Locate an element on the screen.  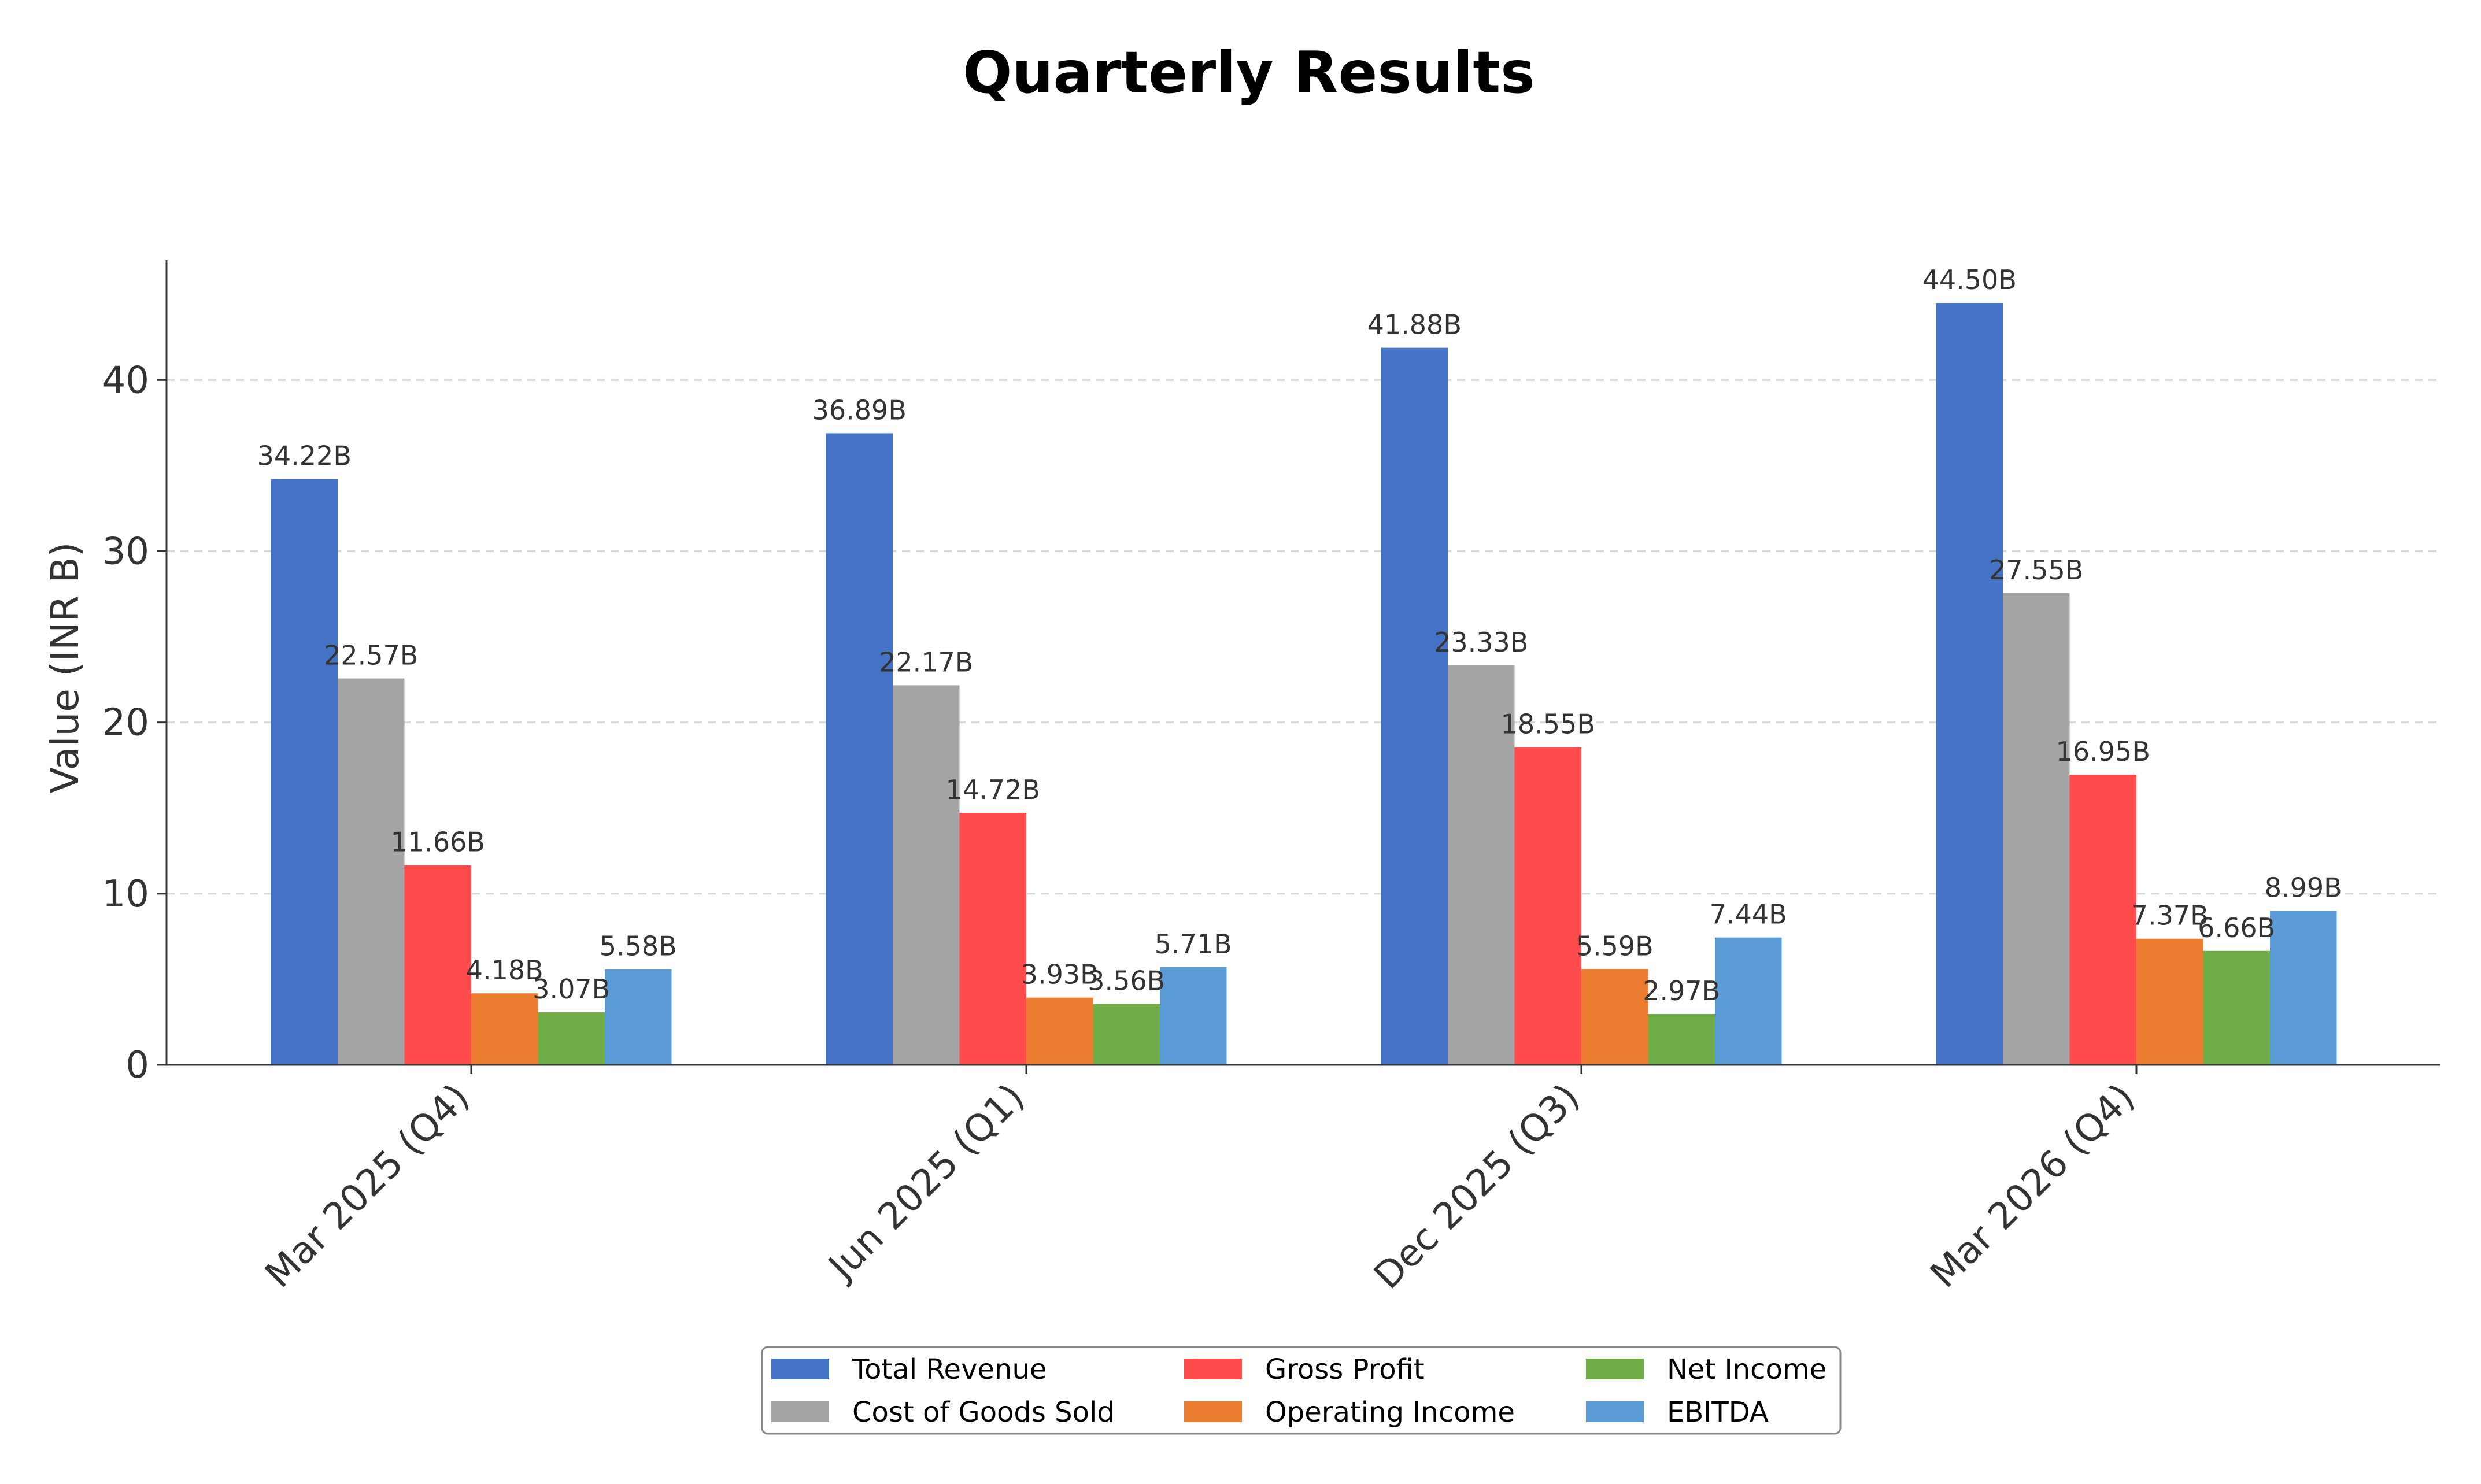
y-tick-label: 10 is located at coordinates (126, 894).